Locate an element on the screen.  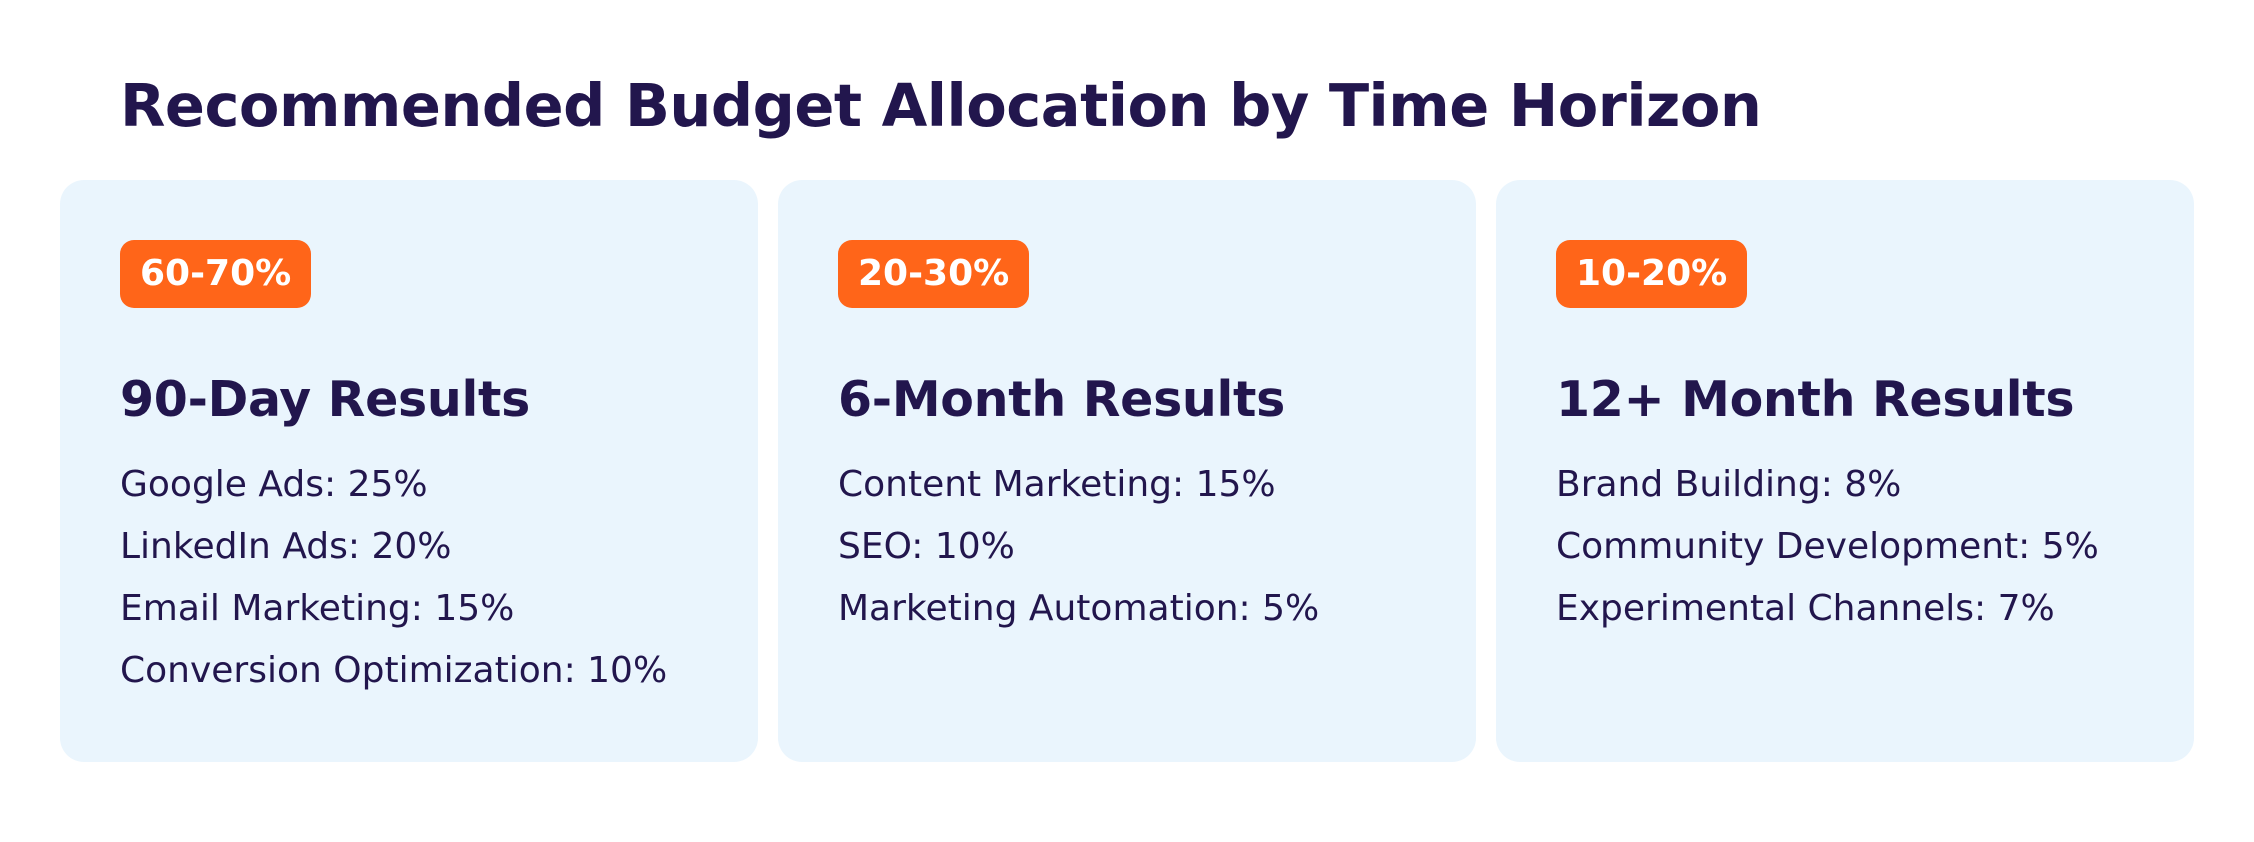
channel-item: Conversion Optimization: 10% is located at coordinates (394, 670).